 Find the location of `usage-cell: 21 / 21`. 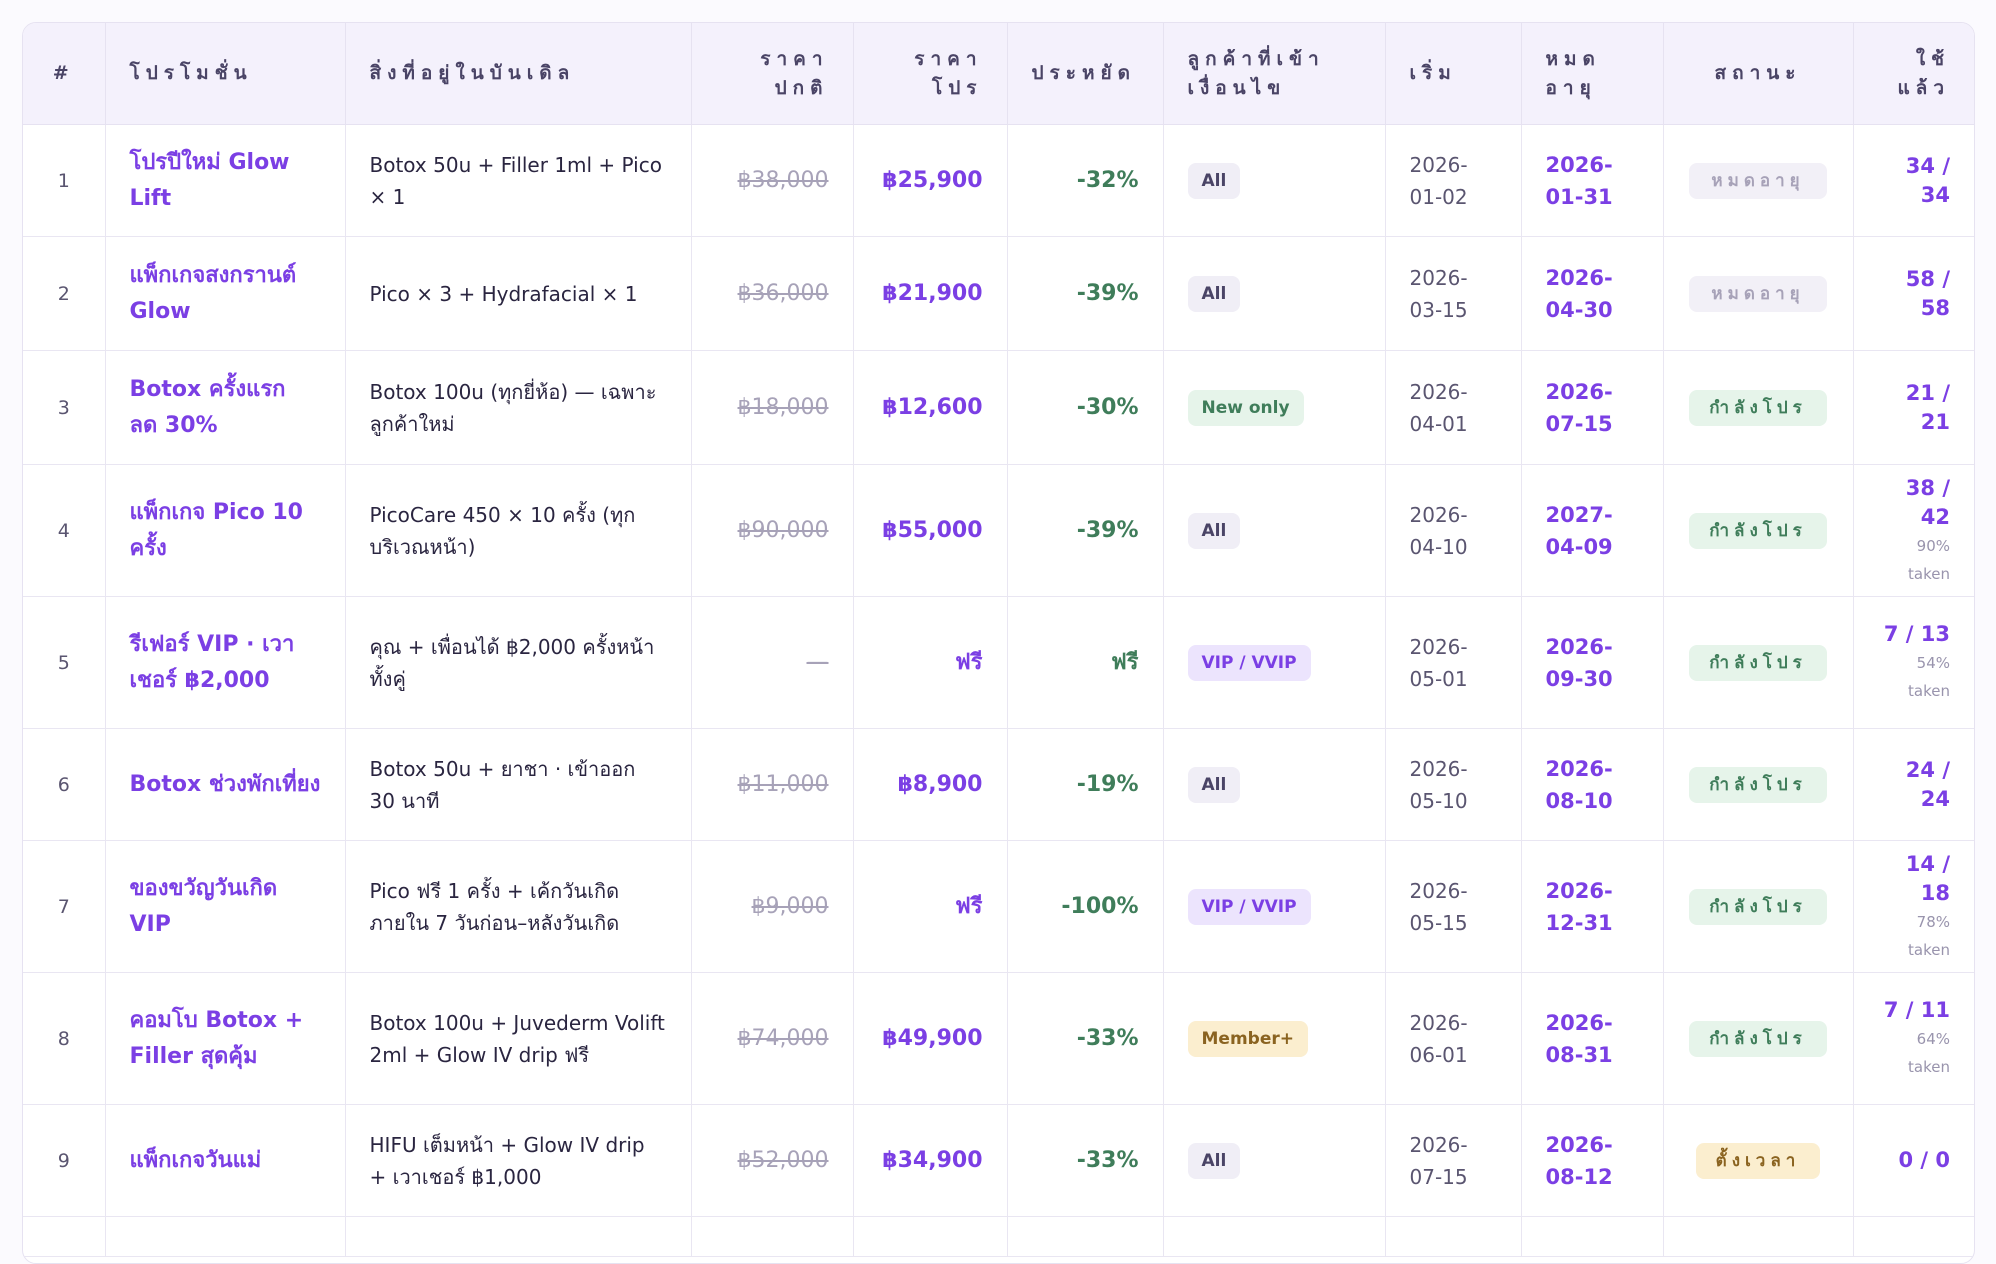

usage-cell: 21 / 21 is located at coordinates (1913, 407).